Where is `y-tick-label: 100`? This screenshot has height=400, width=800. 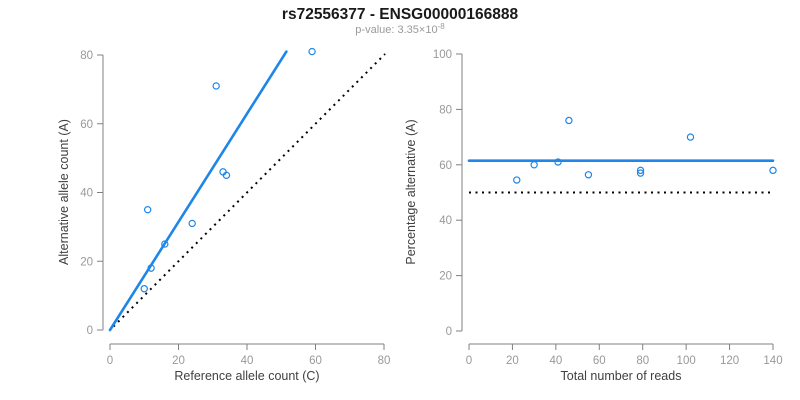
y-tick-label: 100 is located at coordinates (442, 55).